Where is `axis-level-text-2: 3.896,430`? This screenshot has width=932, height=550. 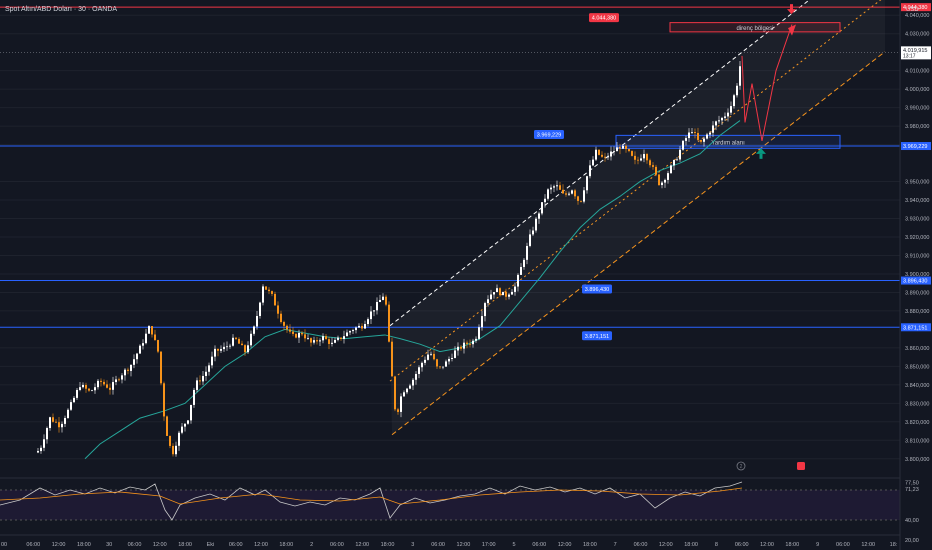
axis-level-text-2: 3.896,430 is located at coordinates (915, 282).